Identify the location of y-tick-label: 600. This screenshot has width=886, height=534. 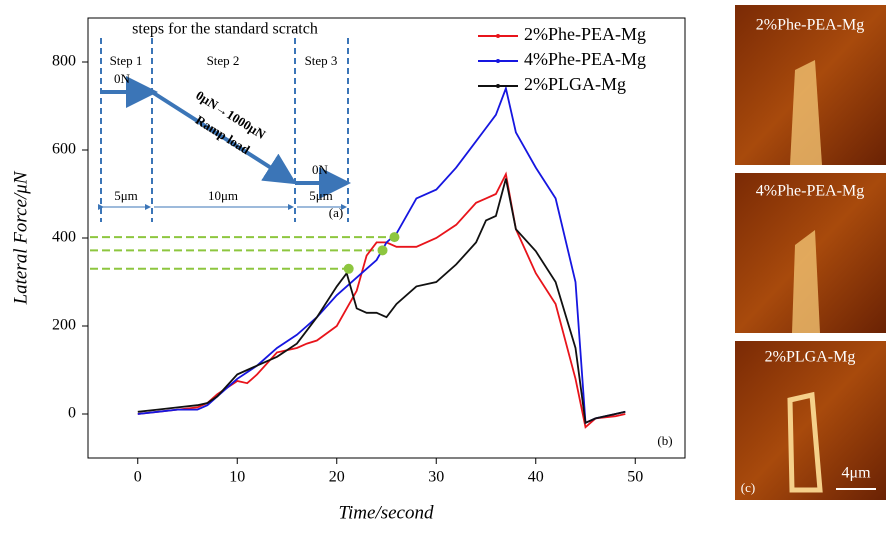
(64, 149).